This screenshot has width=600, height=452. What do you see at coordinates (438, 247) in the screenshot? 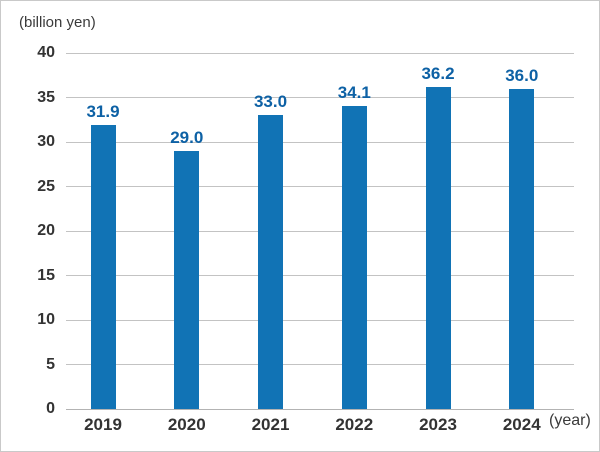
I see `bar-2023` at bounding box center [438, 247].